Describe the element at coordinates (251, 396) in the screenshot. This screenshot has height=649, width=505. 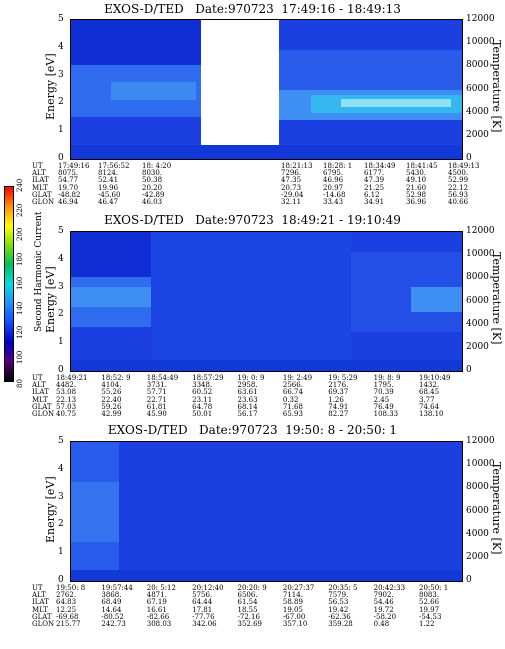
I see `ephemeris-column: 19: 0: 9 2958. 63.61 23.63 68.14 56.17` at that location.